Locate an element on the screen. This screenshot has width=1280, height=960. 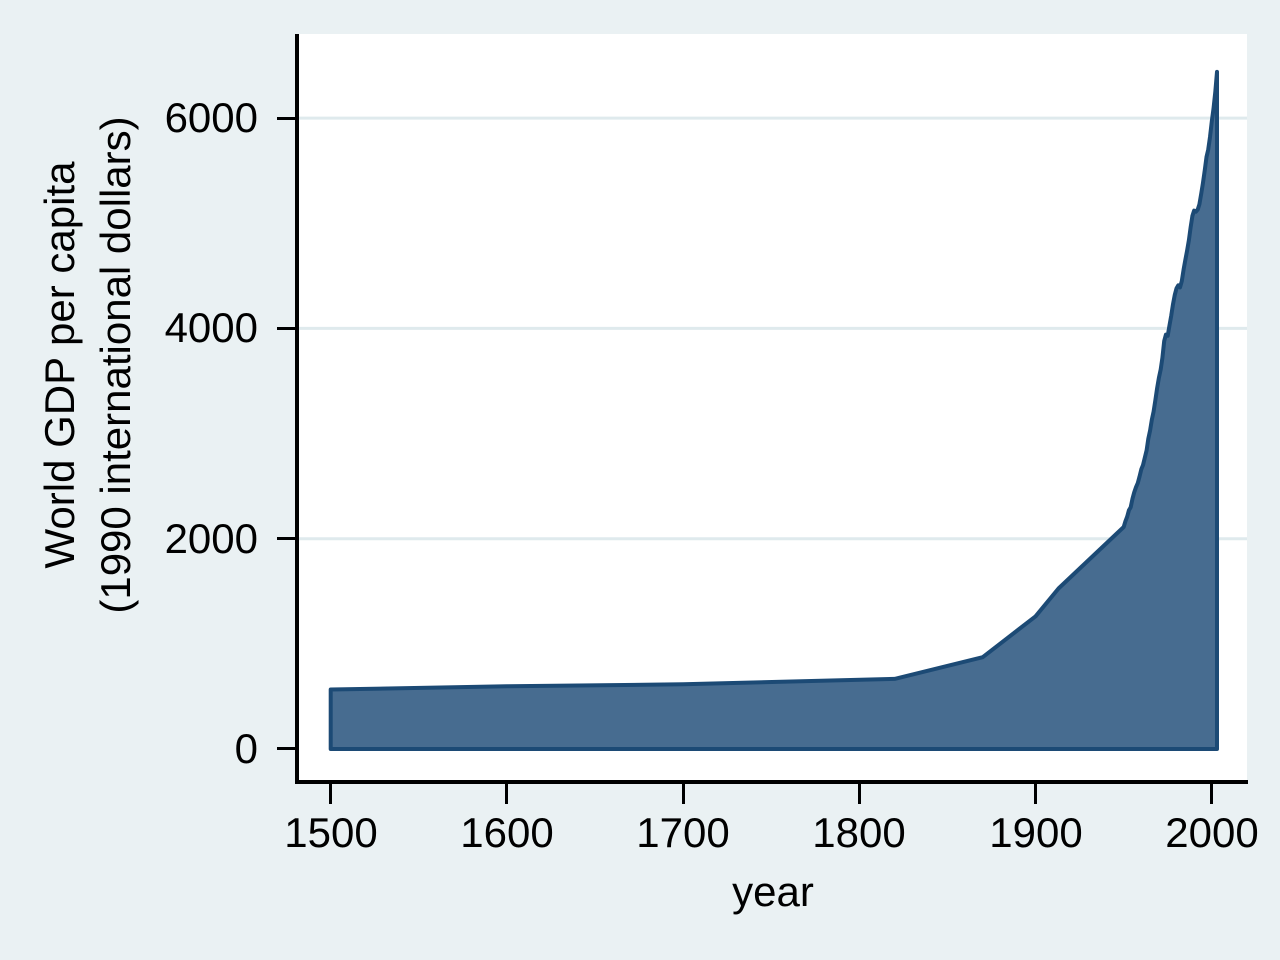
y-tick-label-4000: 4000 is located at coordinates (211, 327).